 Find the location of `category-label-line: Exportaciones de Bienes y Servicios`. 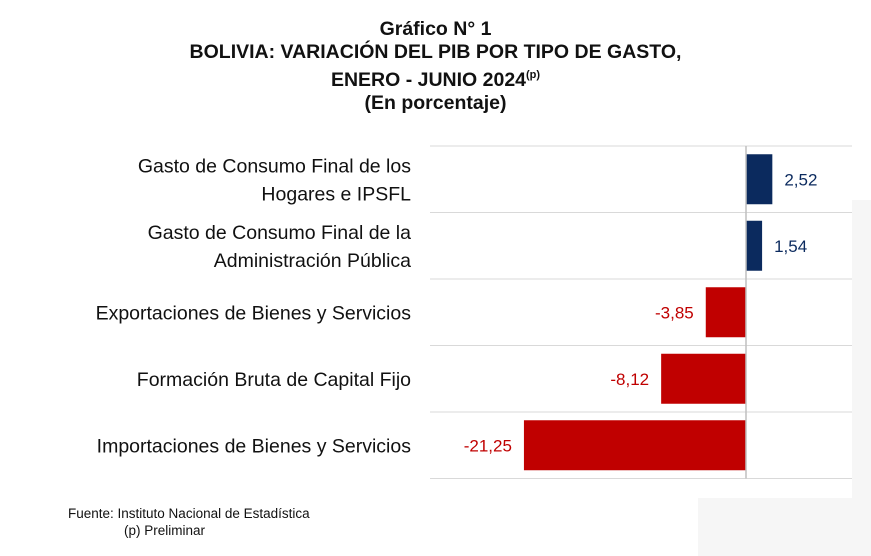

category-label-line: Exportaciones de Bienes y Servicios is located at coordinates (254, 313).